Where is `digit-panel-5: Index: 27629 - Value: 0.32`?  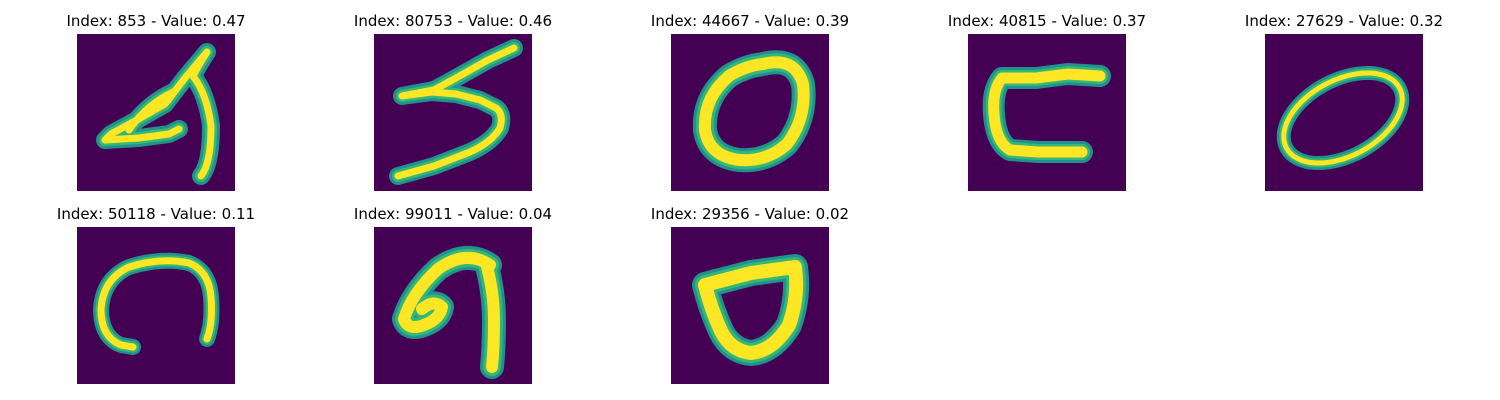 digit-panel-5: Index: 27629 - Value: 0.32 is located at coordinates (1364, 102).